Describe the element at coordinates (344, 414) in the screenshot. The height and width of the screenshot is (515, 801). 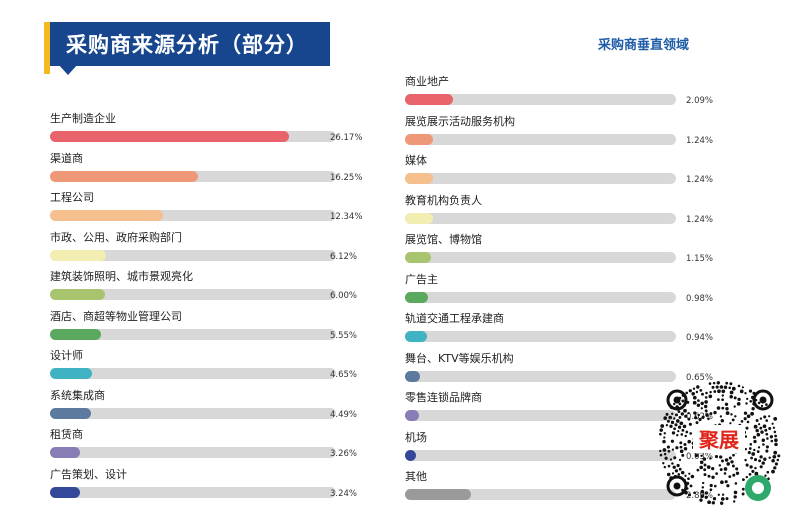
I see `value-label: 4.49%` at that location.